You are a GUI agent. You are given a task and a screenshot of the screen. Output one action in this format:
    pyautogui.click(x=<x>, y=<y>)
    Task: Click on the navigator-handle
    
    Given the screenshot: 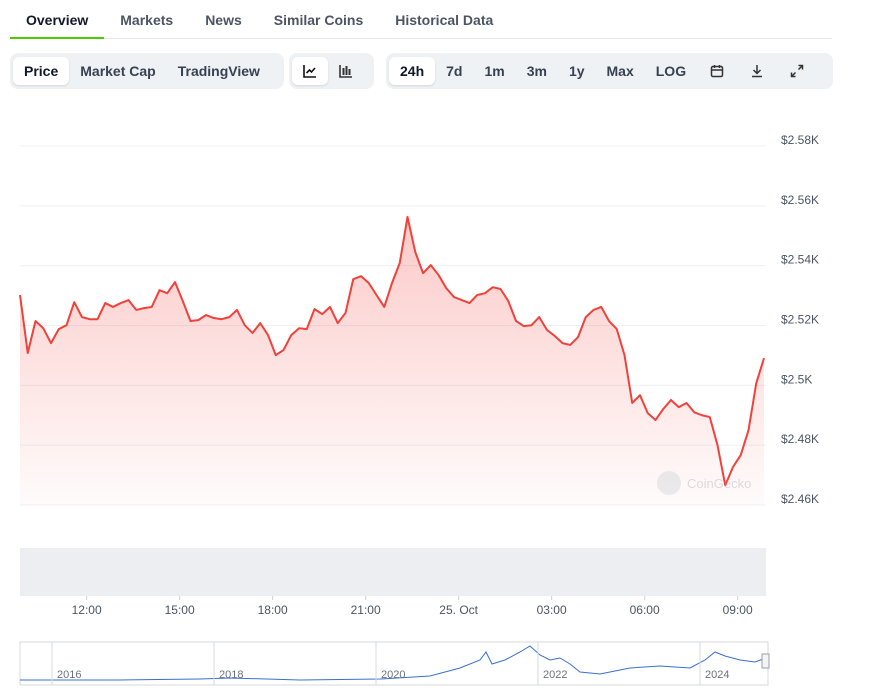 What is the action you would take?
    pyautogui.click(x=765, y=661)
    